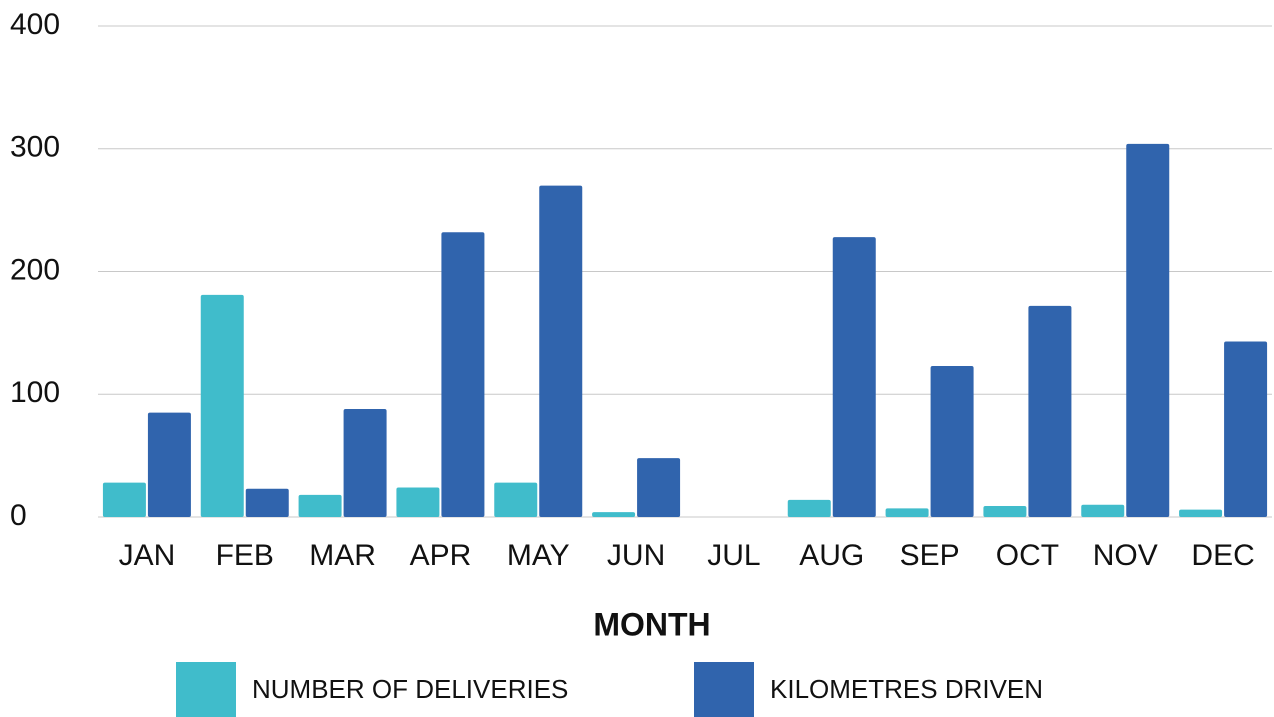  Describe the element at coordinates (930, 555) in the screenshot. I see `x-tick-label: SEP` at that location.